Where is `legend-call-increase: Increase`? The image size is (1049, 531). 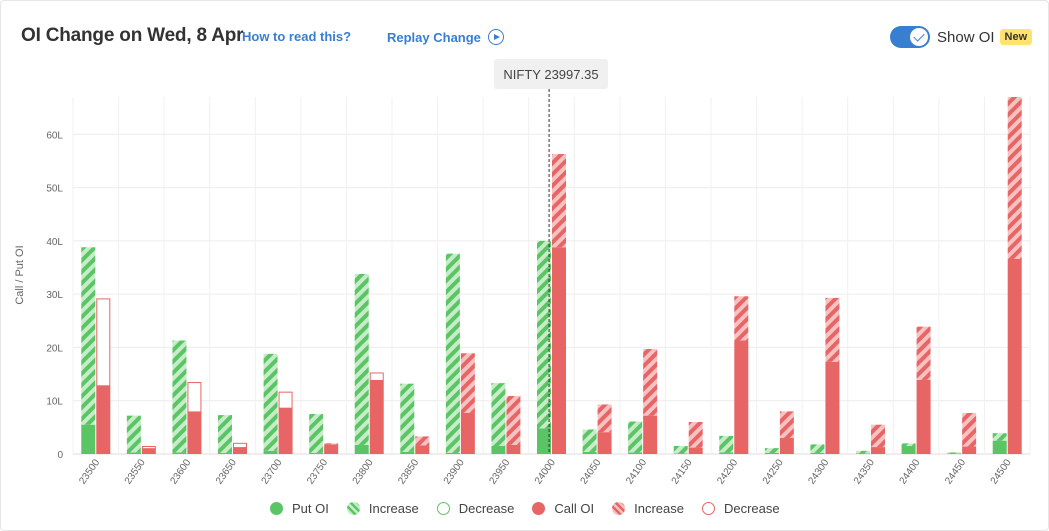 legend-call-increase: Increase is located at coordinates (648, 508).